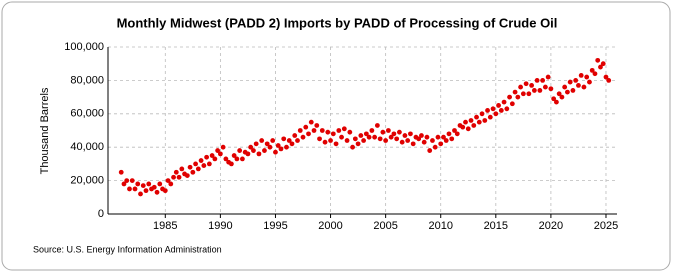 The image size is (675, 280). Describe the element at coordinates (45, 130) in the screenshot. I see `y-axis-label: Thousand Barrels` at that location.